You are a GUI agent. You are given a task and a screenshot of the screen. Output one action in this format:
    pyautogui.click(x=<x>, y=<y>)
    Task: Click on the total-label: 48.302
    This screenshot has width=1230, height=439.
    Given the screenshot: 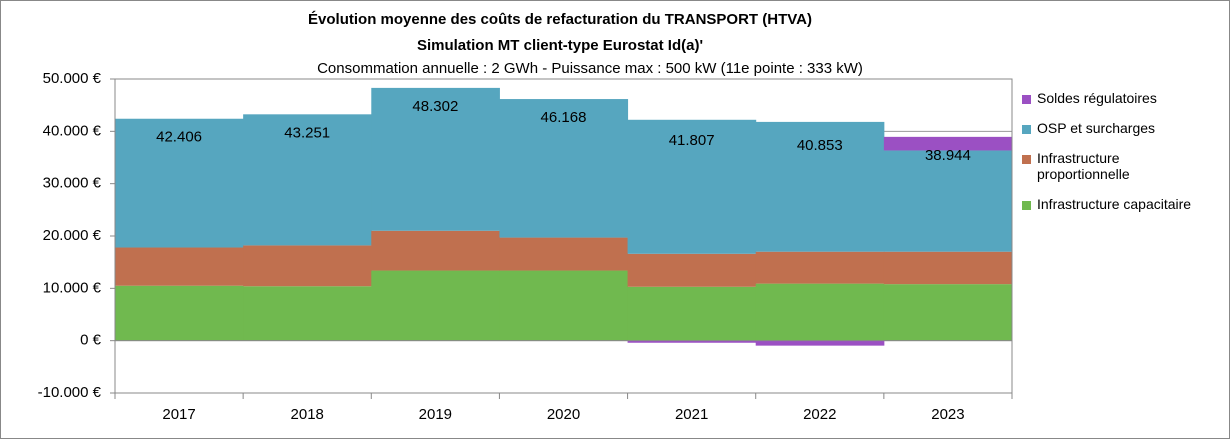 What is the action you would take?
    pyautogui.click(x=435, y=106)
    